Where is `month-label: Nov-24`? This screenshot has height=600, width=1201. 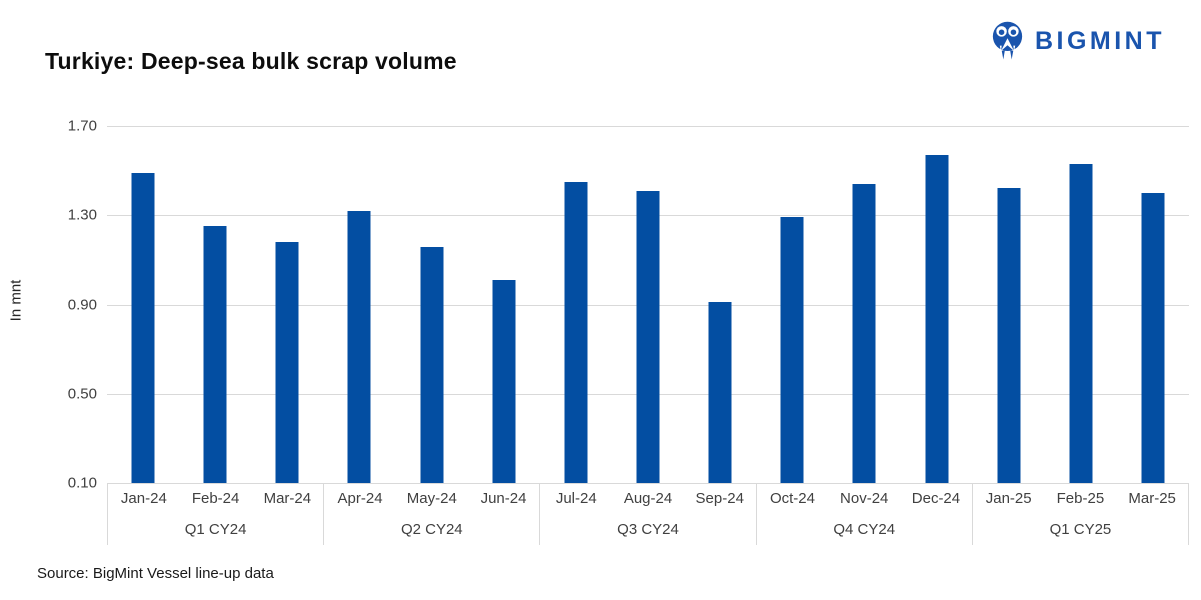 month-label: Nov-24 is located at coordinates (864, 498).